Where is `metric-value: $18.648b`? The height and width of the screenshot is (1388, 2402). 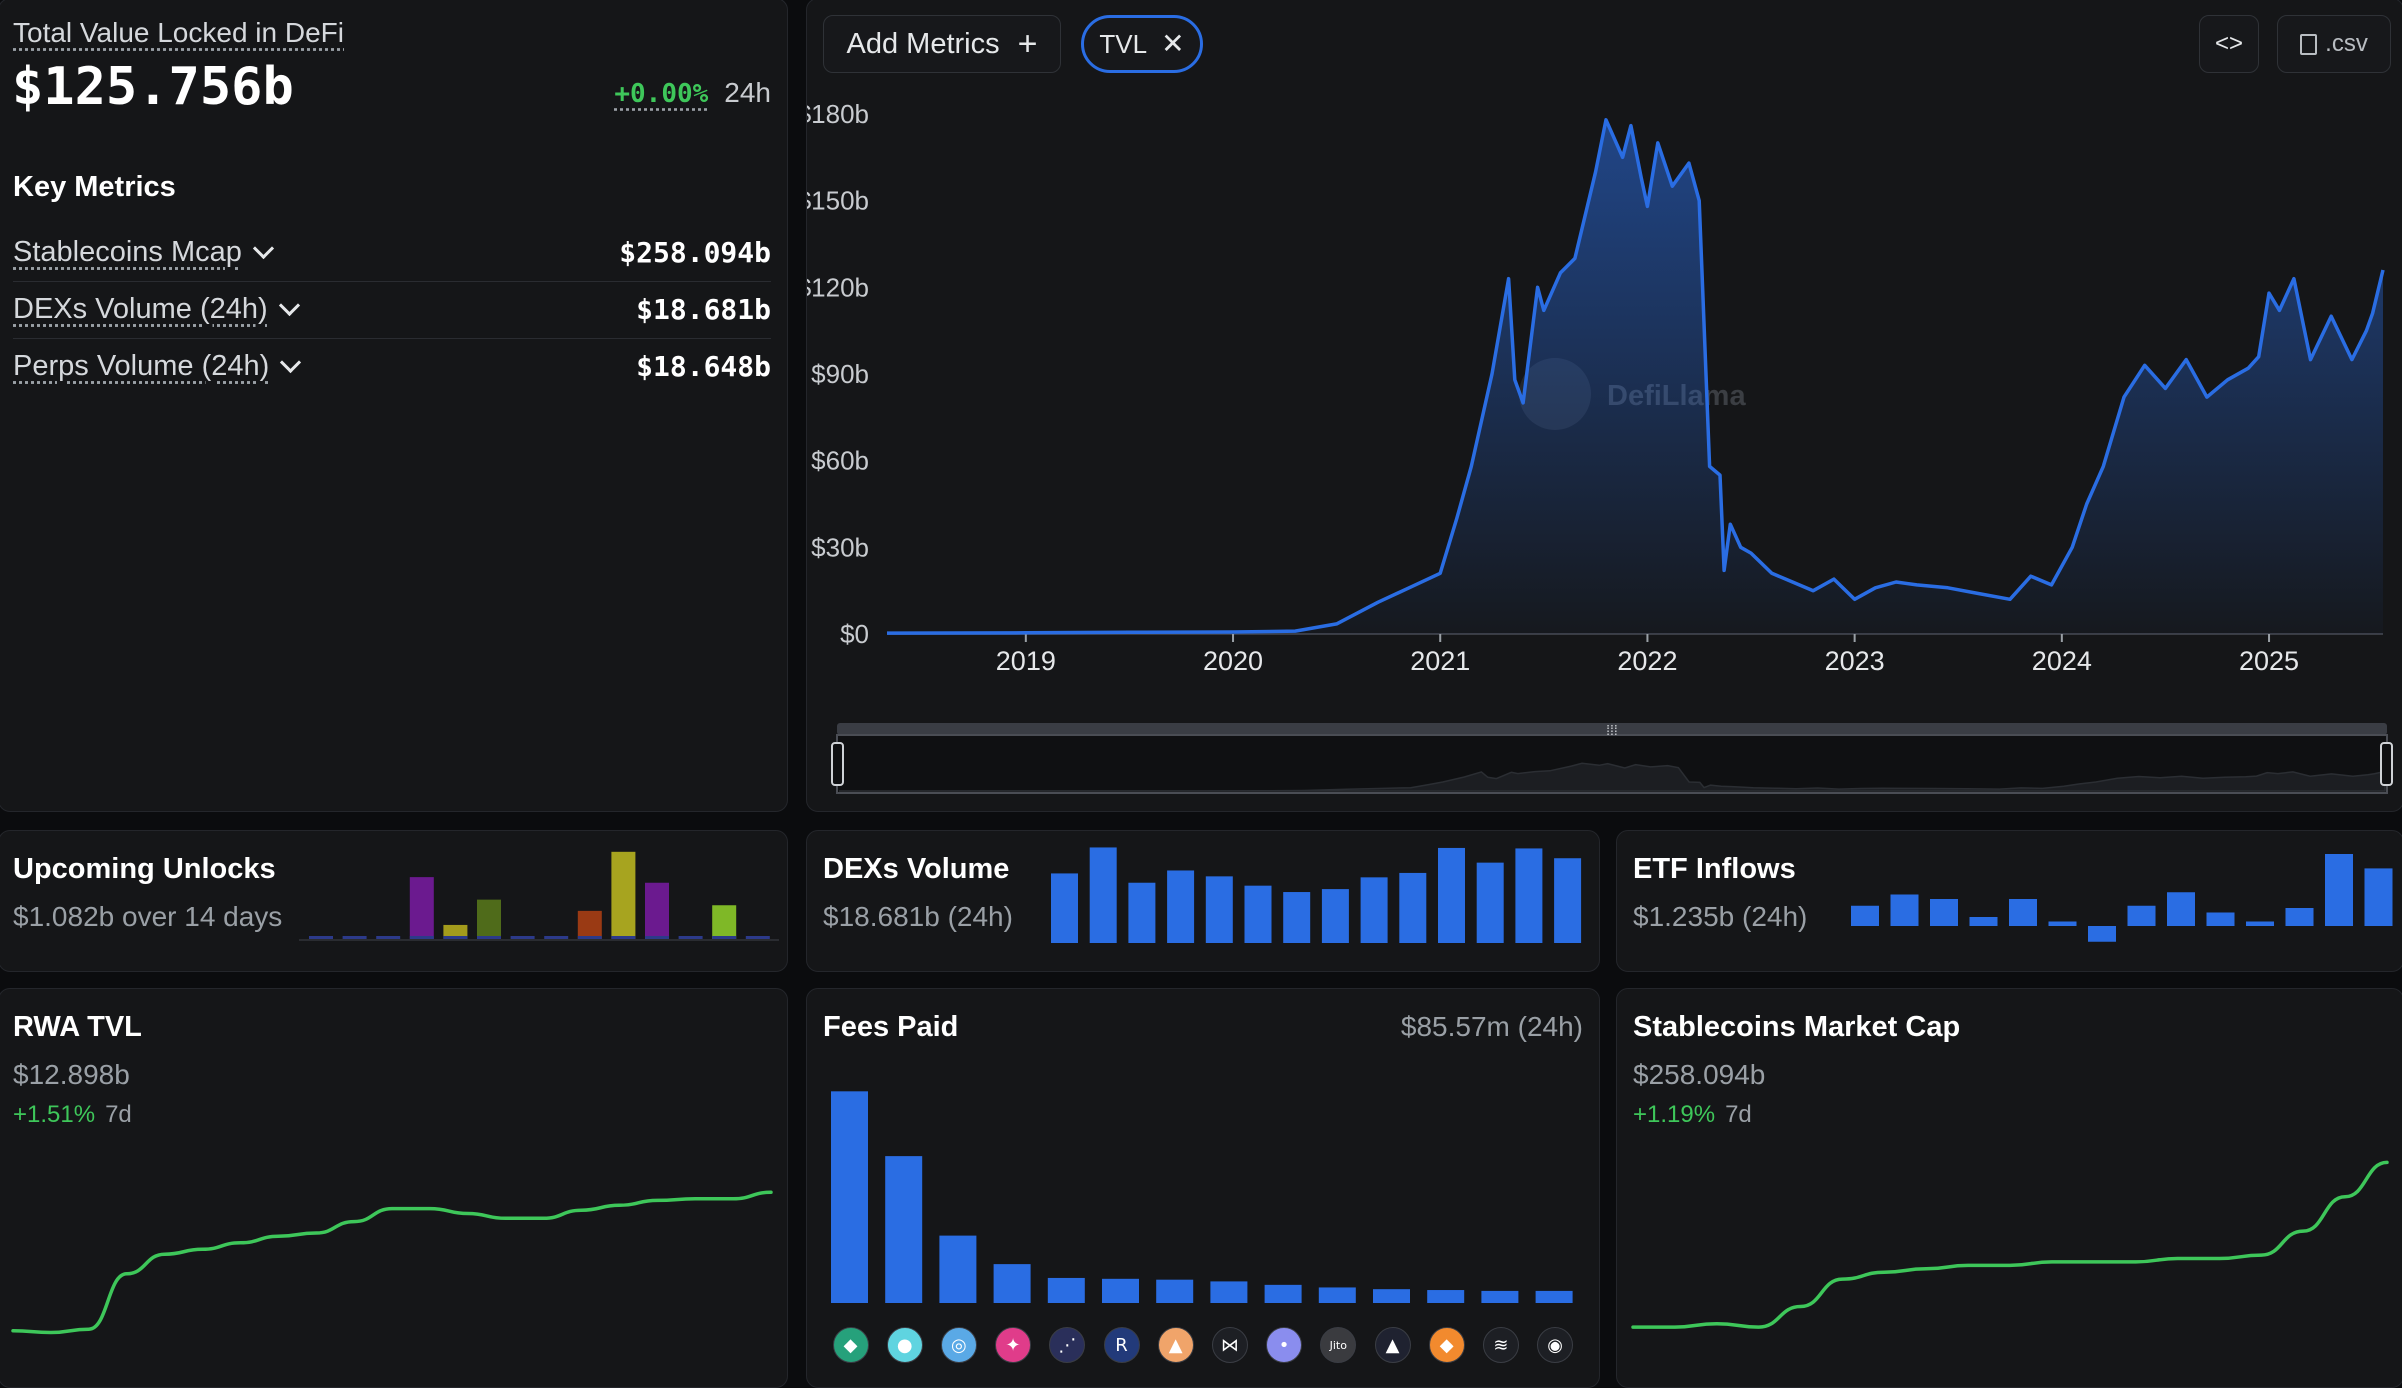
metric-value: $18.648b is located at coordinates (703, 366).